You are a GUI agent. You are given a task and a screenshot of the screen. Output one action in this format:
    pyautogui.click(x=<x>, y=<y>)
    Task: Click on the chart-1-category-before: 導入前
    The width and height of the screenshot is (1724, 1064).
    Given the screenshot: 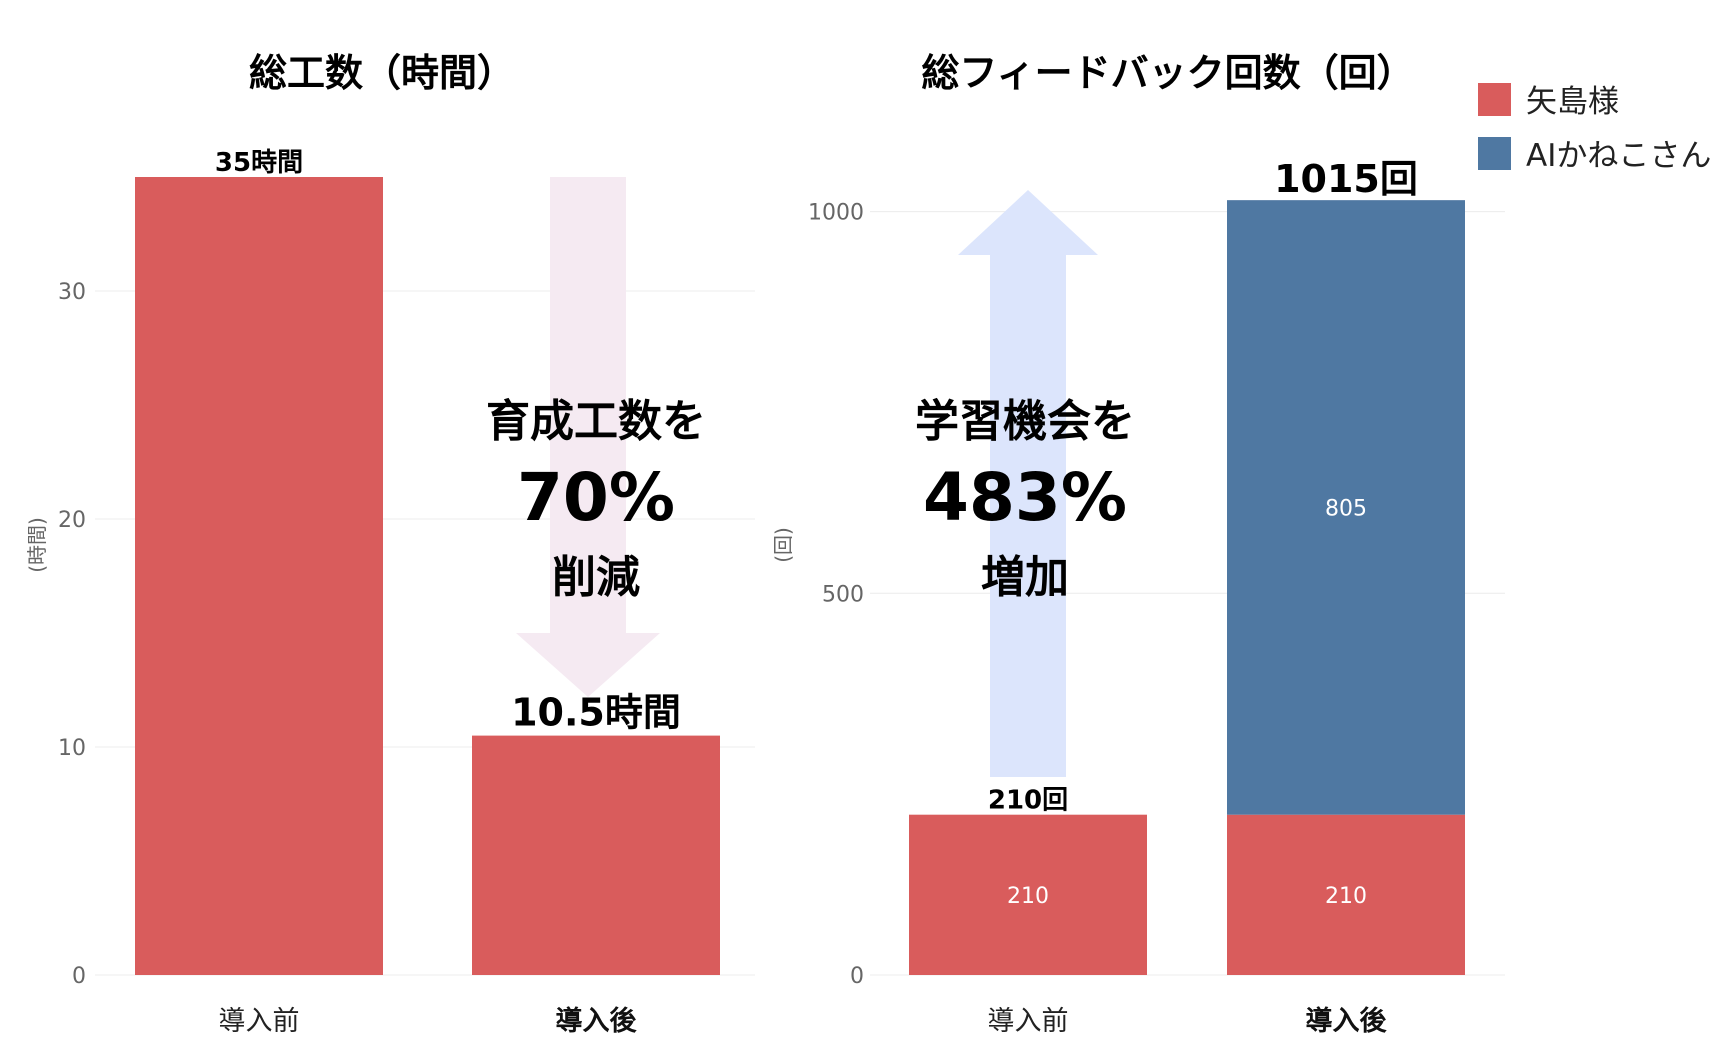 What is the action you would take?
    pyautogui.click(x=259, y=1021)
    